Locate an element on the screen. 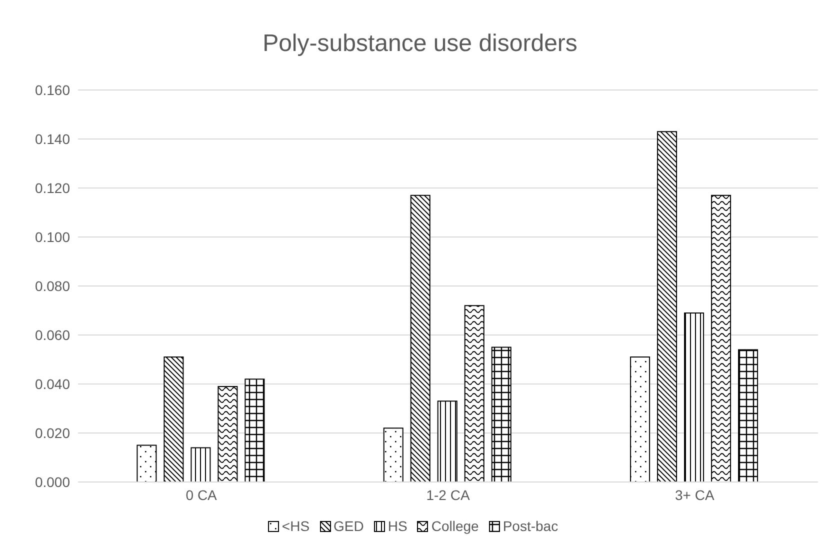 This screenshot has width=840, height=538. y-tick-label: 0.020 is located at coordinates (52, 432).